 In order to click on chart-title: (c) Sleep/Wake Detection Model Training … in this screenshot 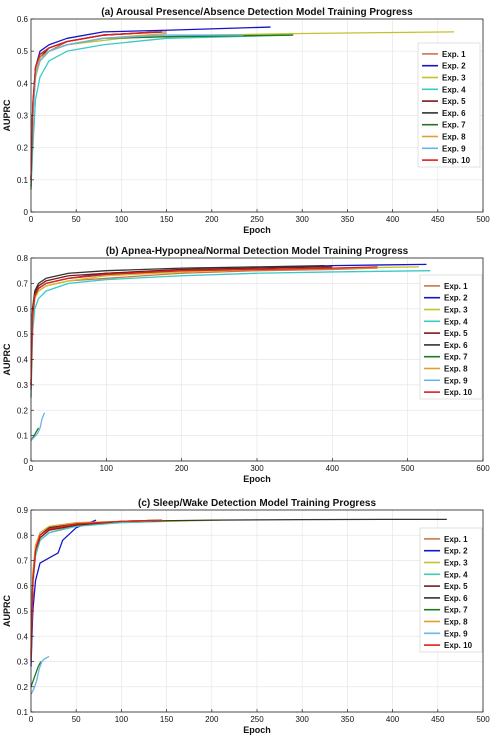, I will do `click(257, 503)`.